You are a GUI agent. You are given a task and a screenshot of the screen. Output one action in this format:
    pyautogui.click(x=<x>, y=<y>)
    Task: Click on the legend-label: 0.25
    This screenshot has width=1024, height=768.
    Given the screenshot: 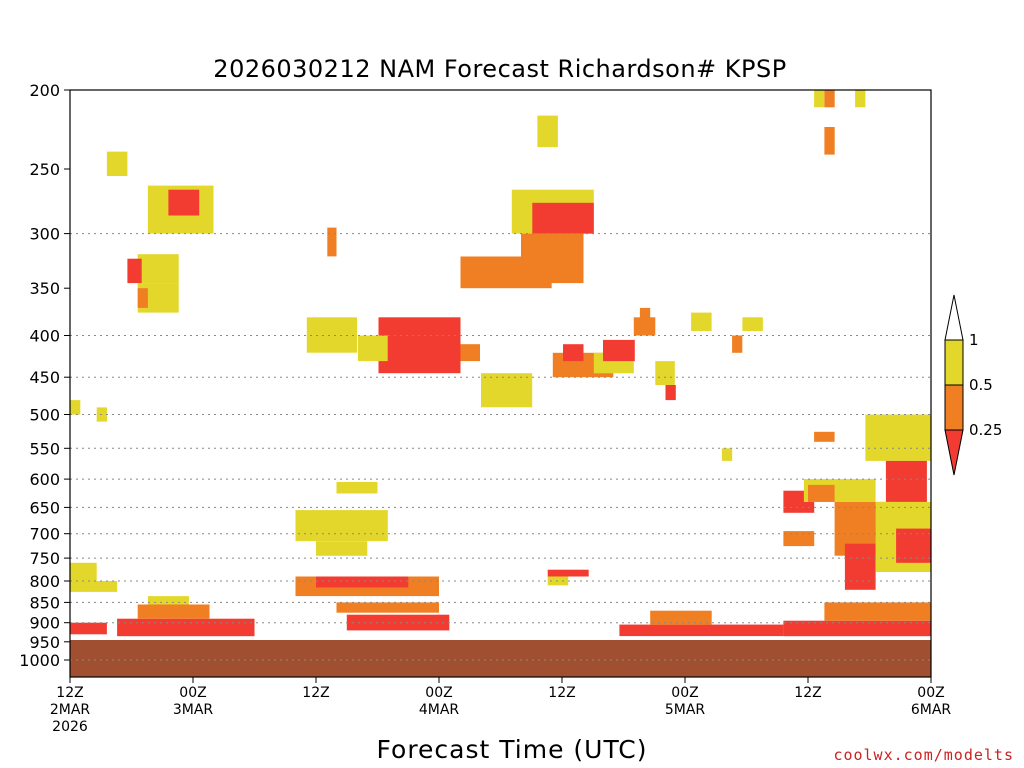 What is the action you would take?
    pyautogui.click(x=985, y=430)
    